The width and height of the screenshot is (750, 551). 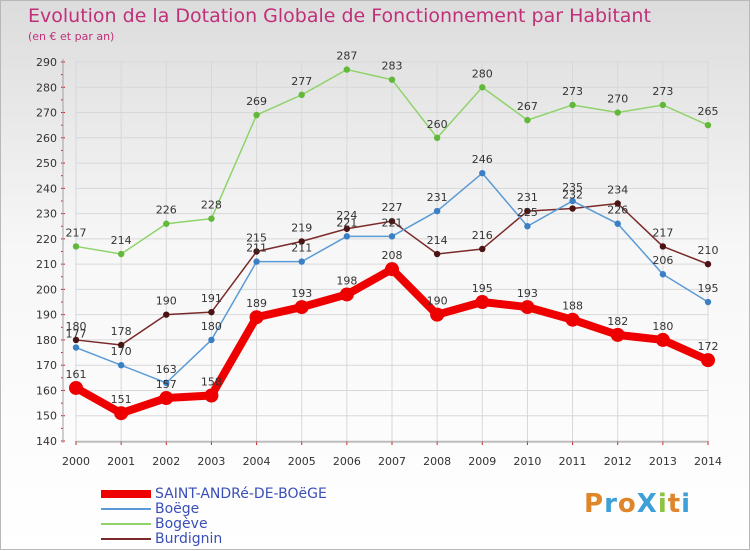 What do you see at coordinates (46, 113) in the screenshot?
I see `y-tick-label: 270` at bounding box center [46, 113].